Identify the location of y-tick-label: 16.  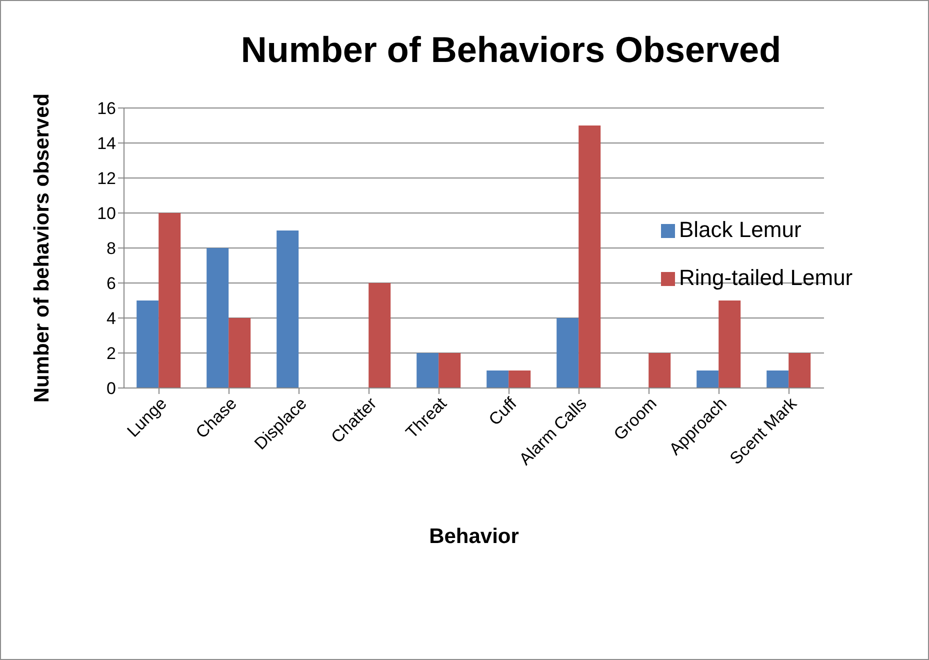
(106, 108).